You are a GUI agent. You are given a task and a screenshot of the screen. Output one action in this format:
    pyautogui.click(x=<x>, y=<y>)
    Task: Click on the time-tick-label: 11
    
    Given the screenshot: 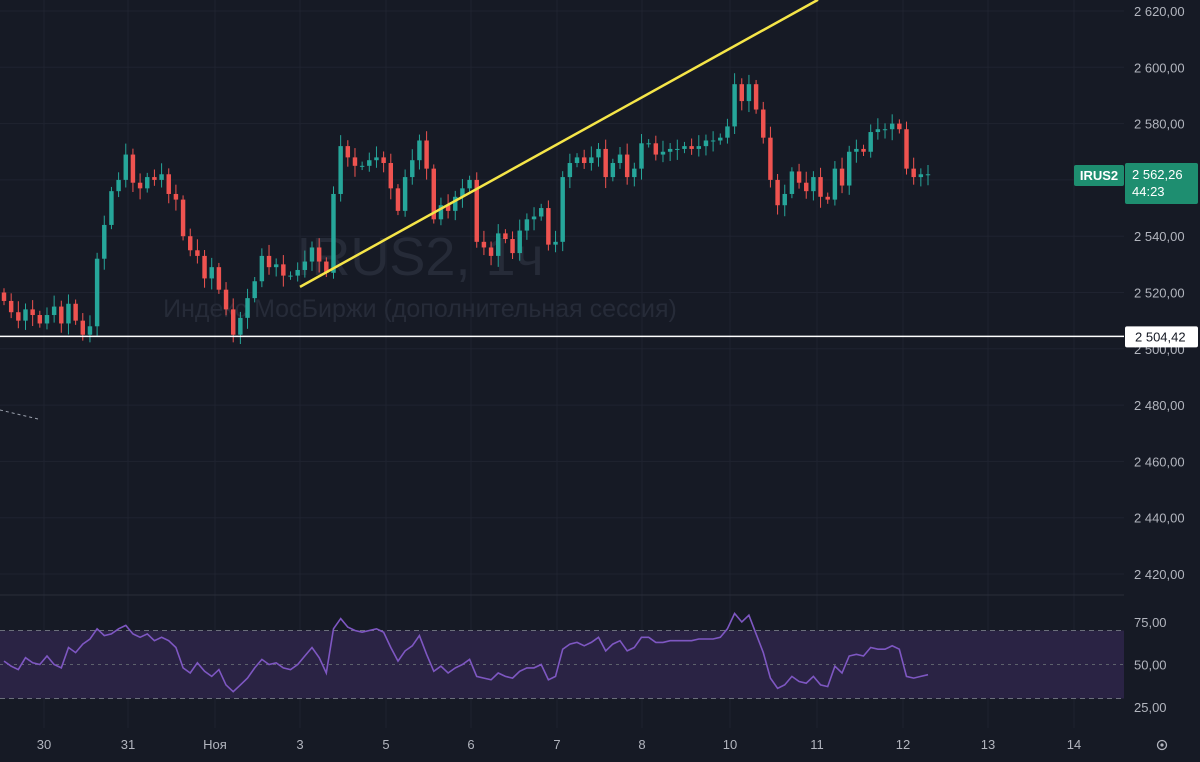 What is the action you would take?
    pyautogui.click(x=817, y=744)
    